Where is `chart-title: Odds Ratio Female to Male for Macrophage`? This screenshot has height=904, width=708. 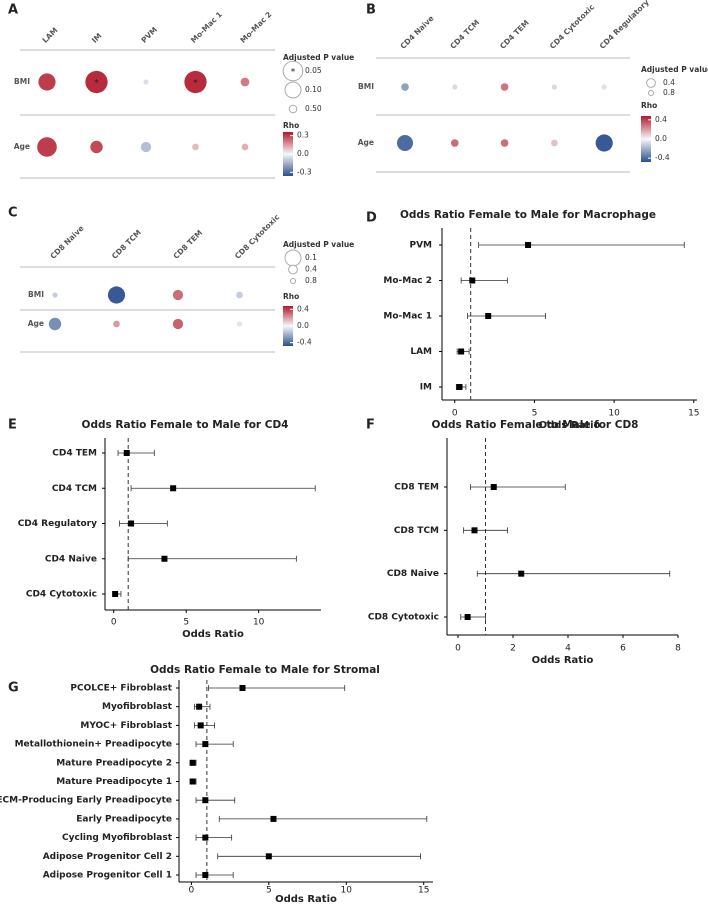 chart-title: Odds Ratio Female to Male for Macrophage is located at coordinates (528, 215).